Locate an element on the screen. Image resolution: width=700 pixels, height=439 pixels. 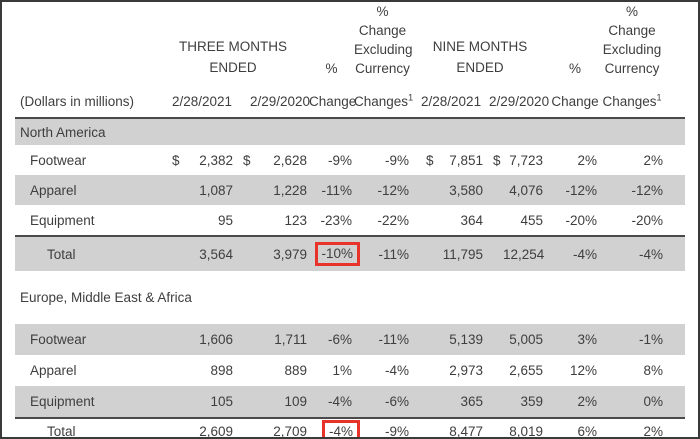
pct-cell: 3% is located at coordinates (575, 339).